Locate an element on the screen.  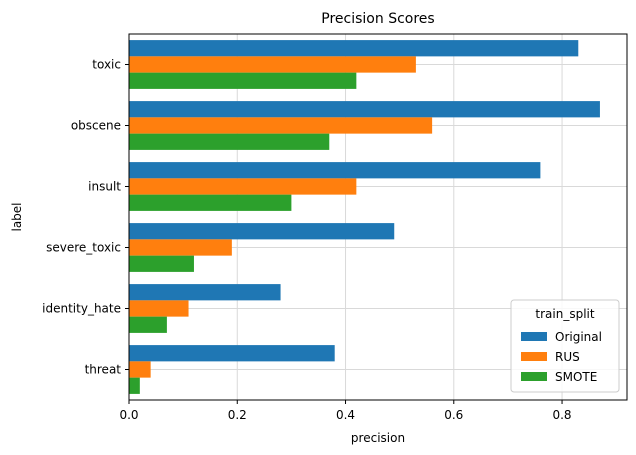
chart-title: Precision Scores is located at coordinates (377, 19).